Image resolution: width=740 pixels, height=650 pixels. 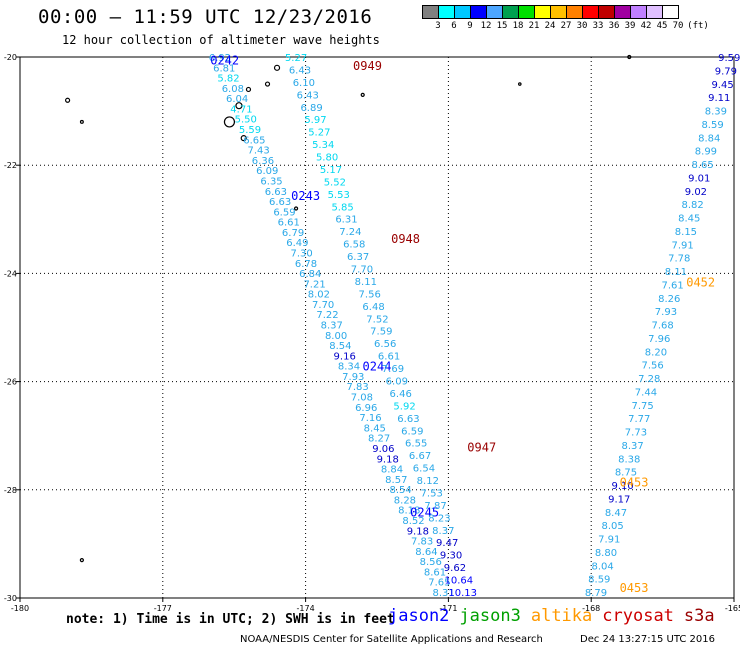 What do you see at coordinates (447, 543) in the screenshot?
I see `wave-height-value: 9.47` at bounding box center [447, 543].